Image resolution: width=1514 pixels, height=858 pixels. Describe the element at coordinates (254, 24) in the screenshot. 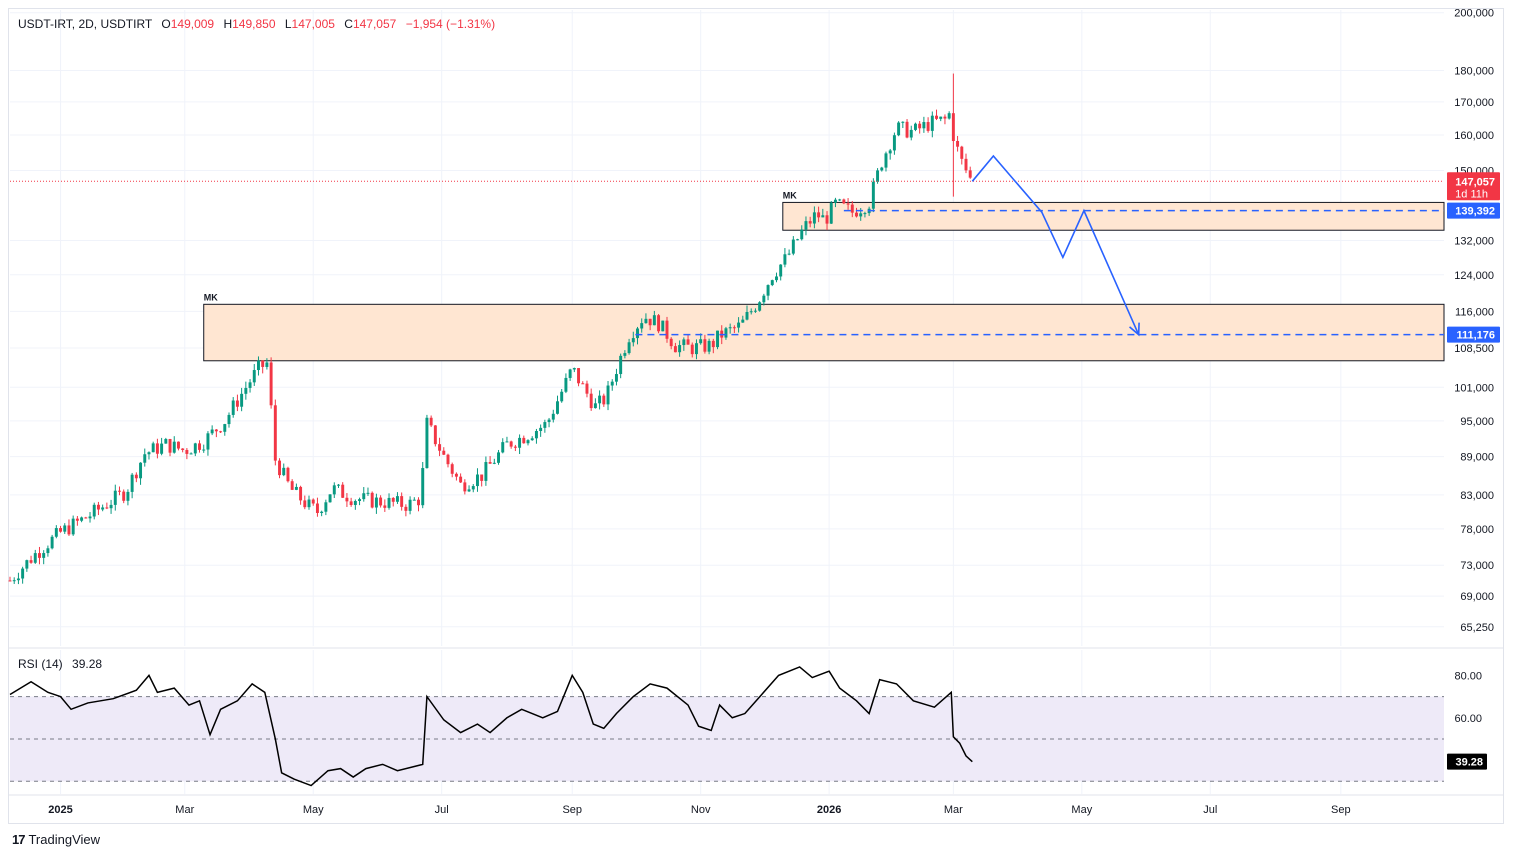

I see `high-value: 149,850` at that location.